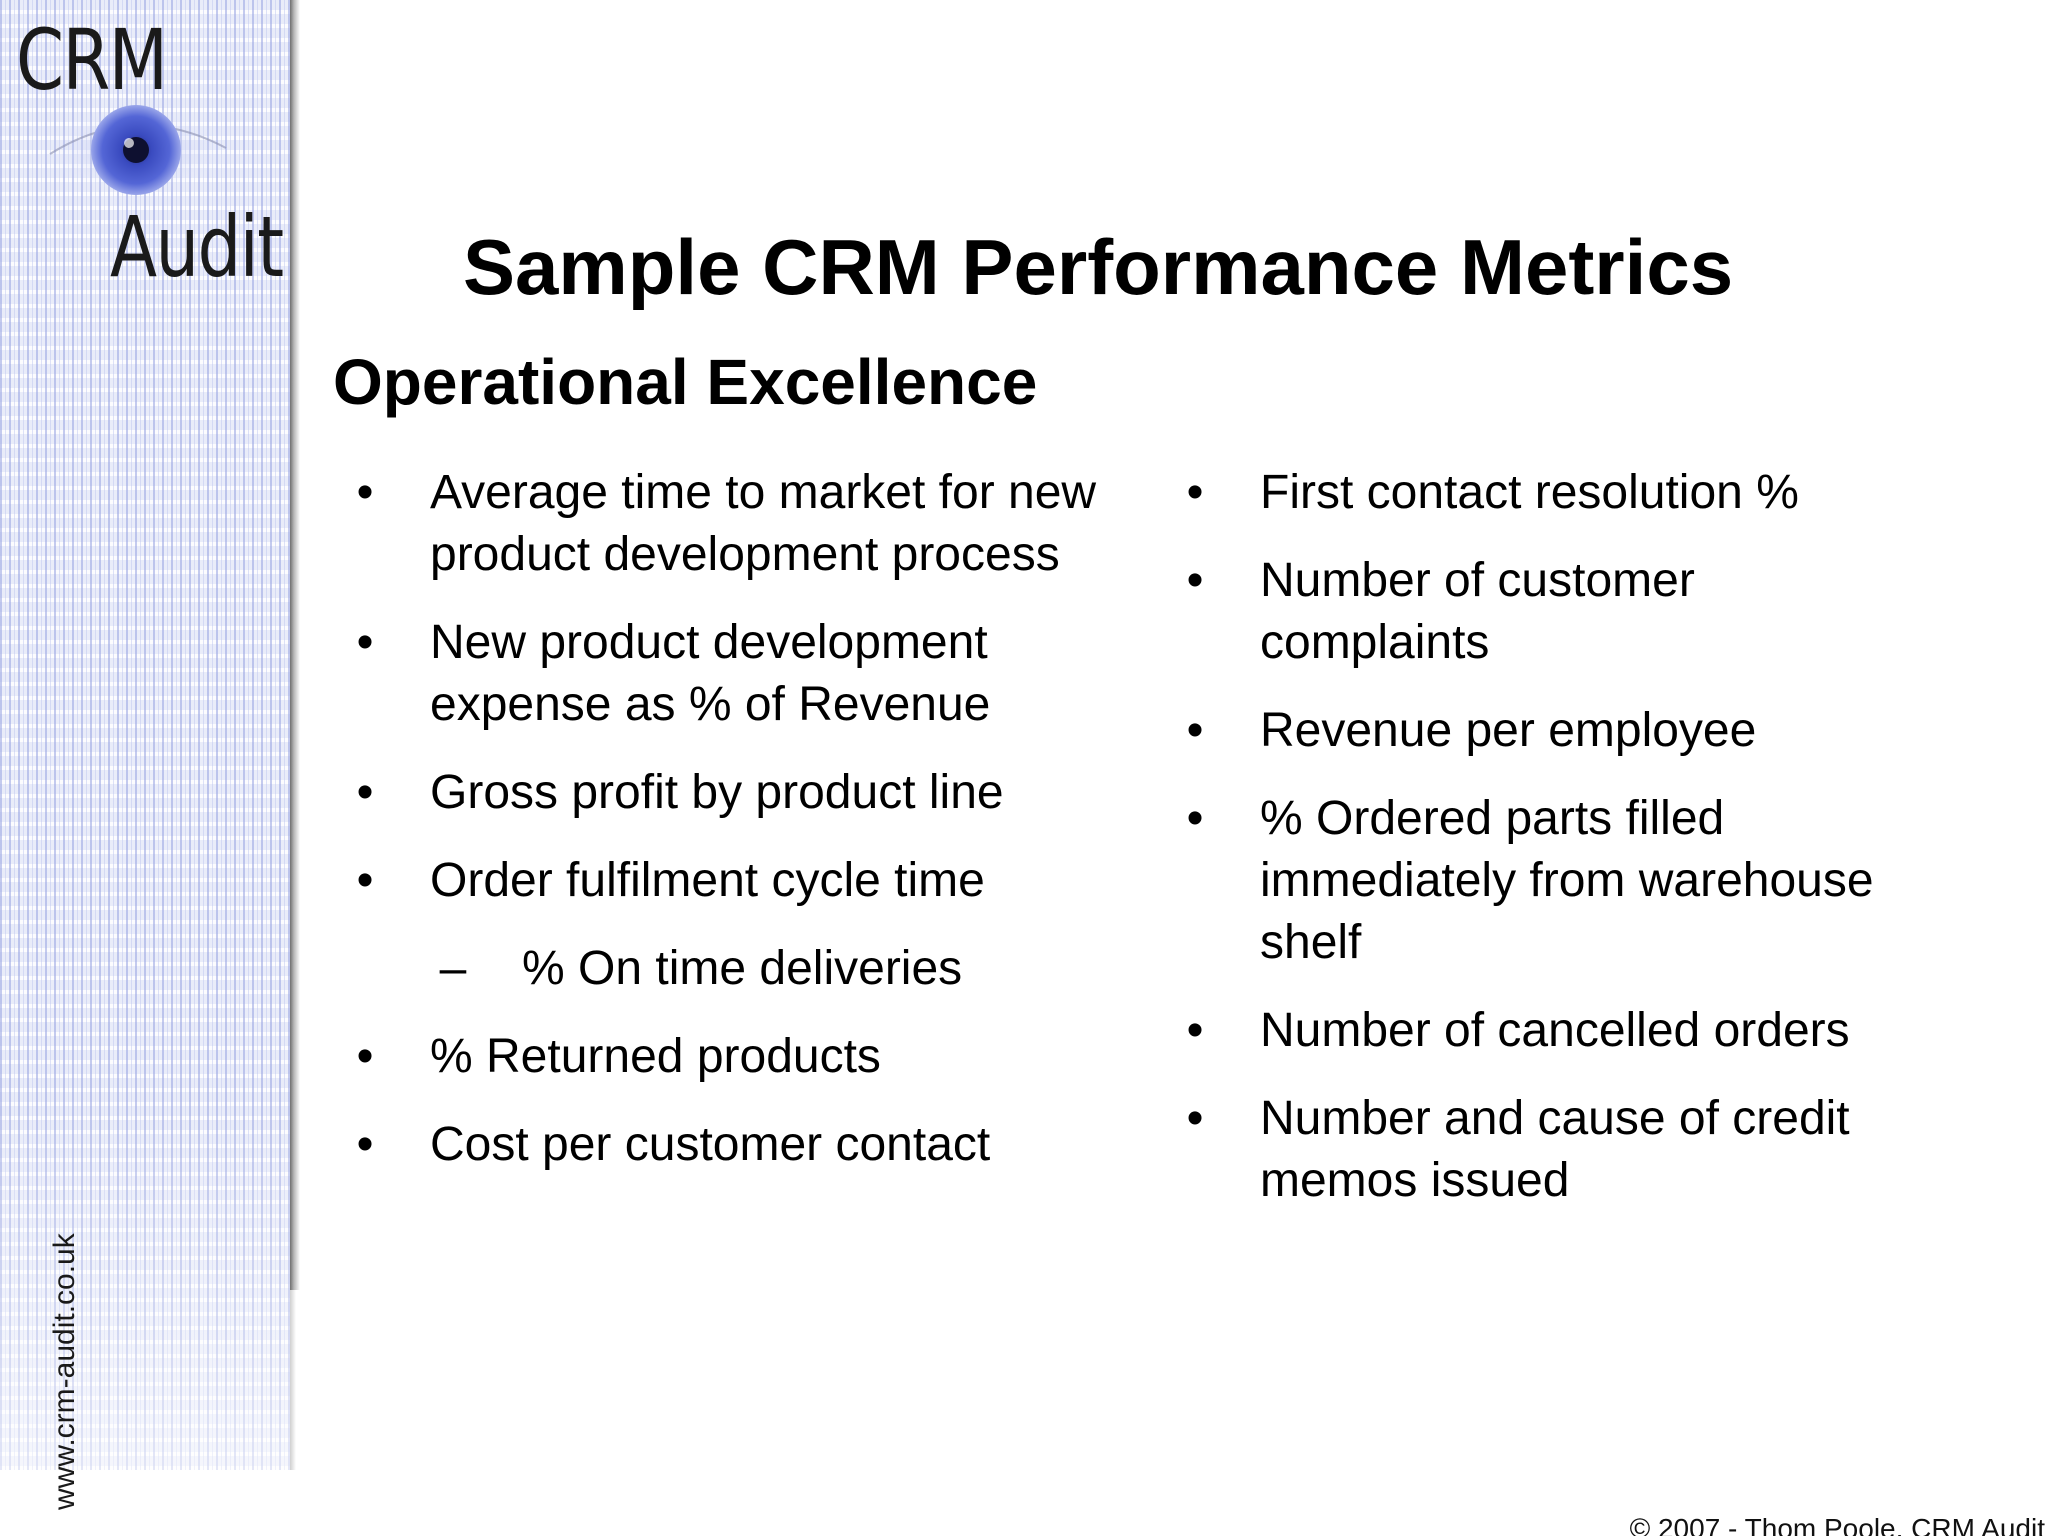 This screenshot has height=1536, width=2048. What do you see at coordinates (295, 645) in the screenshot?
I see `sidebar-shadow` at bounding box center [295, 645].